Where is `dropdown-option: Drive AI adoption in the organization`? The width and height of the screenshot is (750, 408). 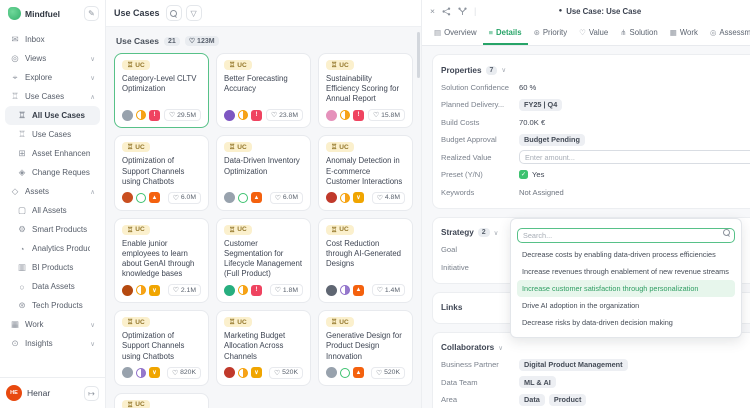 dropdown-option: Drive AI adoption in the organization is located at coordinates (581, 305).